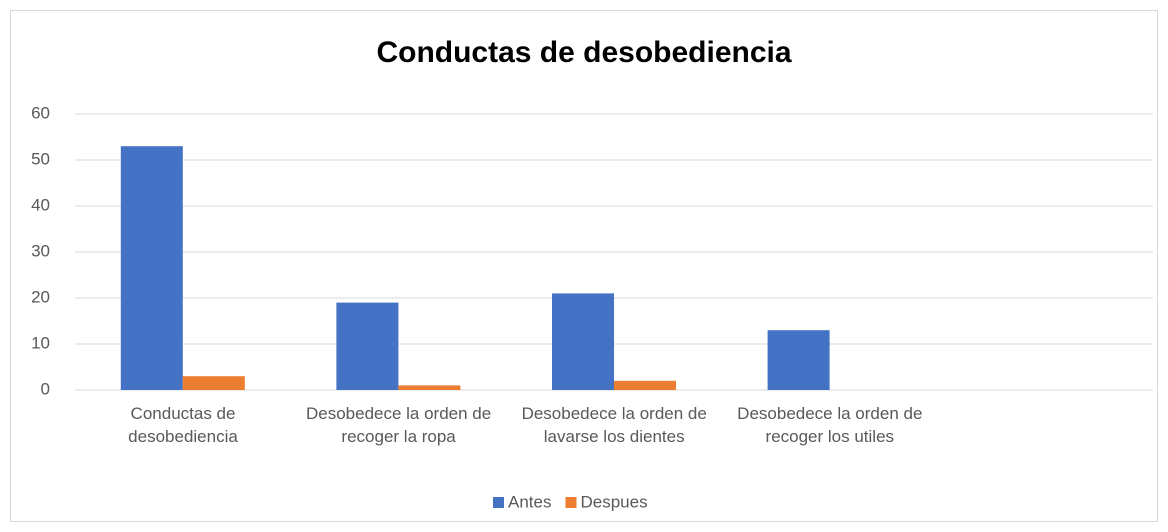 This screenshot has width=1168, height=532. I want to click on legend-label: Antes, so click(529, 501).